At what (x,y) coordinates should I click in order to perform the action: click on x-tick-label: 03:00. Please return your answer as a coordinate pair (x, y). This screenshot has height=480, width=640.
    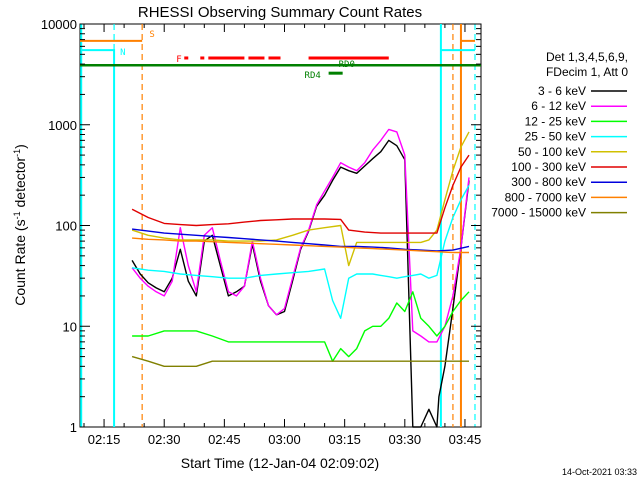
    Looking at the image, I should click on (284, 439).